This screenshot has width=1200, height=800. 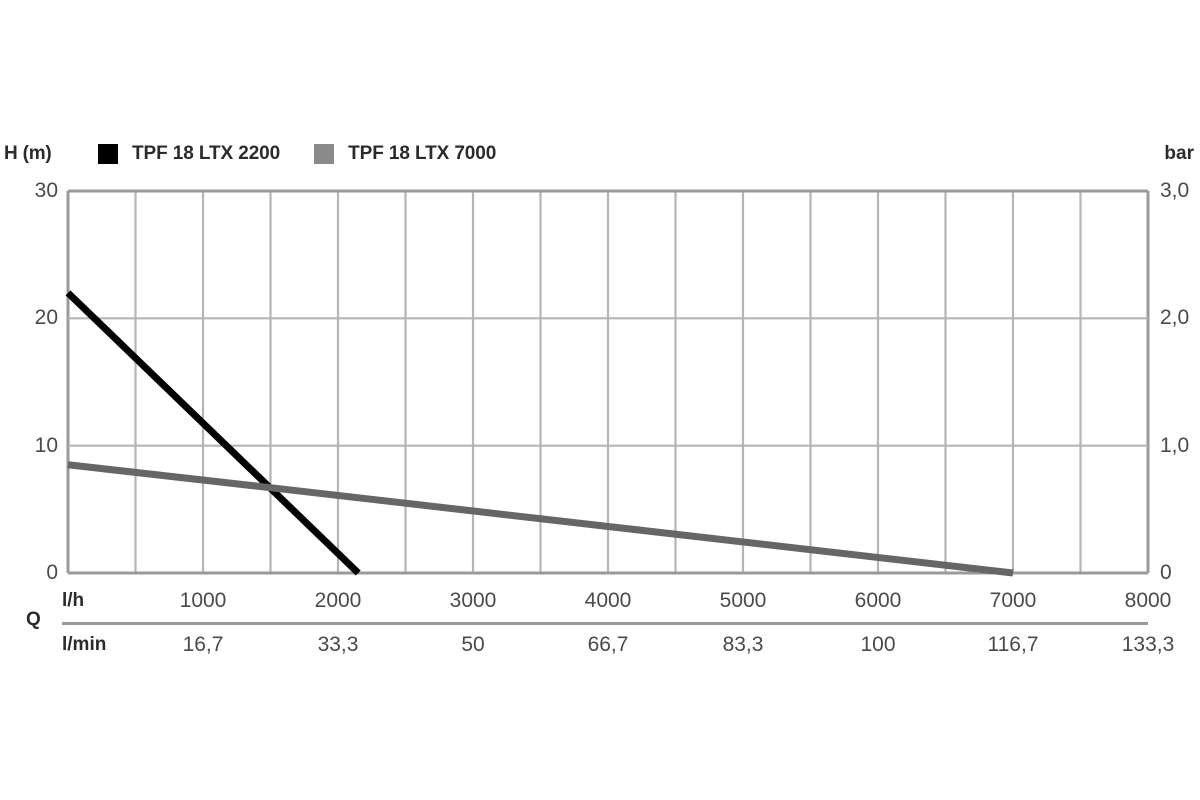 I want to click on x-axis-divider-rule, so click(x=605, y=623).